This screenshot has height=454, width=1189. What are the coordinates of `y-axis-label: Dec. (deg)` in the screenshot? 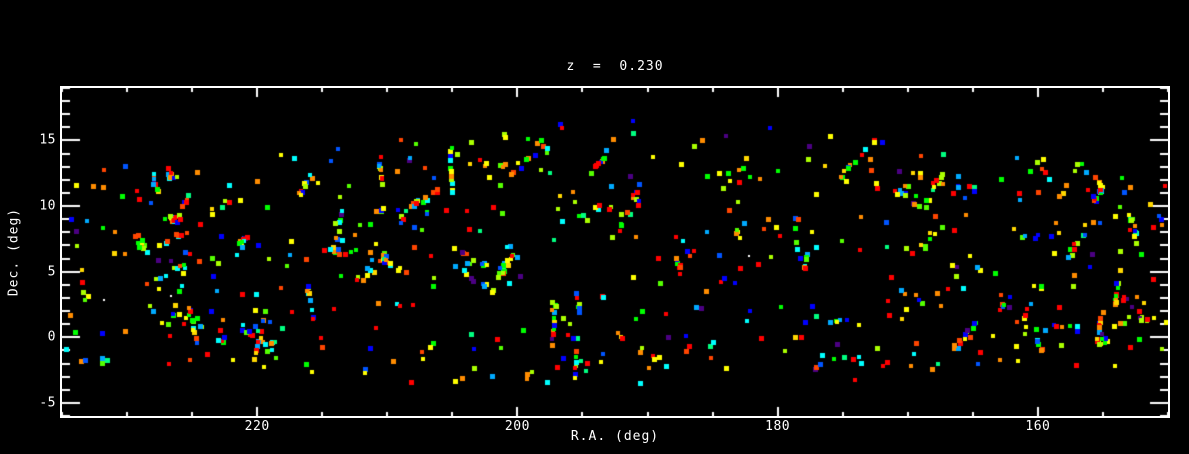 It's located at (14, 252).